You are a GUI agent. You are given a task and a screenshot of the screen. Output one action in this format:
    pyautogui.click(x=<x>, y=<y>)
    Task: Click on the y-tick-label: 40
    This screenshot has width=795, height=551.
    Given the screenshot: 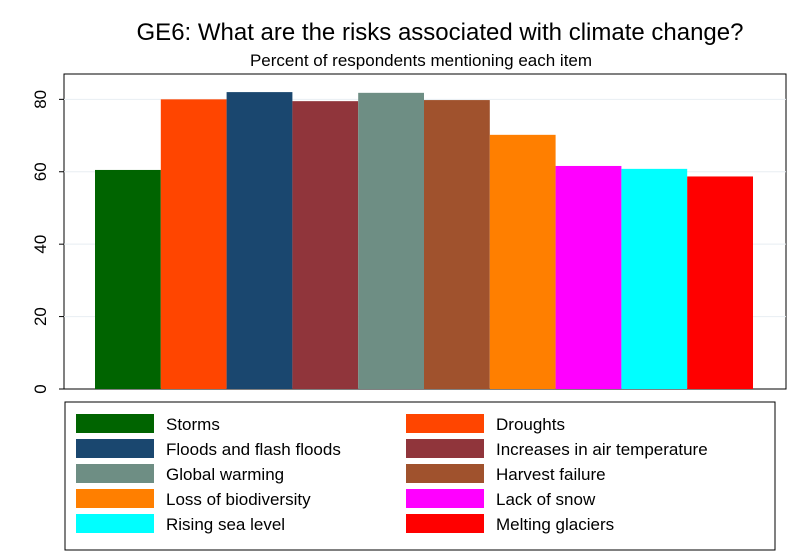 What is the action you would take?
    pyautogui.click(x=40, y=244)
    